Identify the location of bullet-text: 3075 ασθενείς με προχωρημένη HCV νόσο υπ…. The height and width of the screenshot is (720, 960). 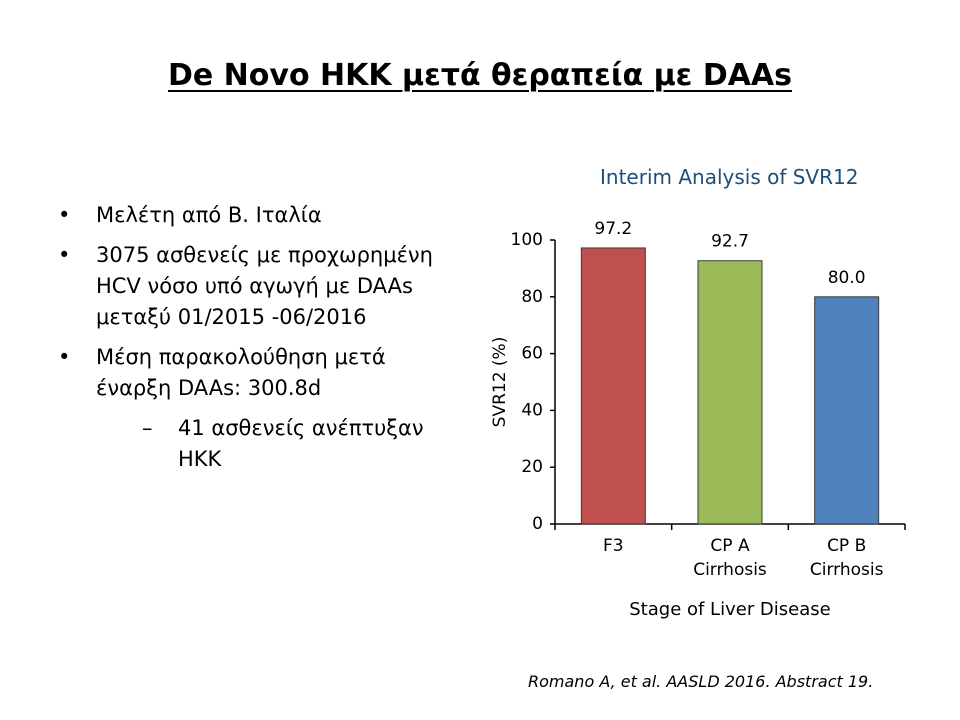
(264, 286).